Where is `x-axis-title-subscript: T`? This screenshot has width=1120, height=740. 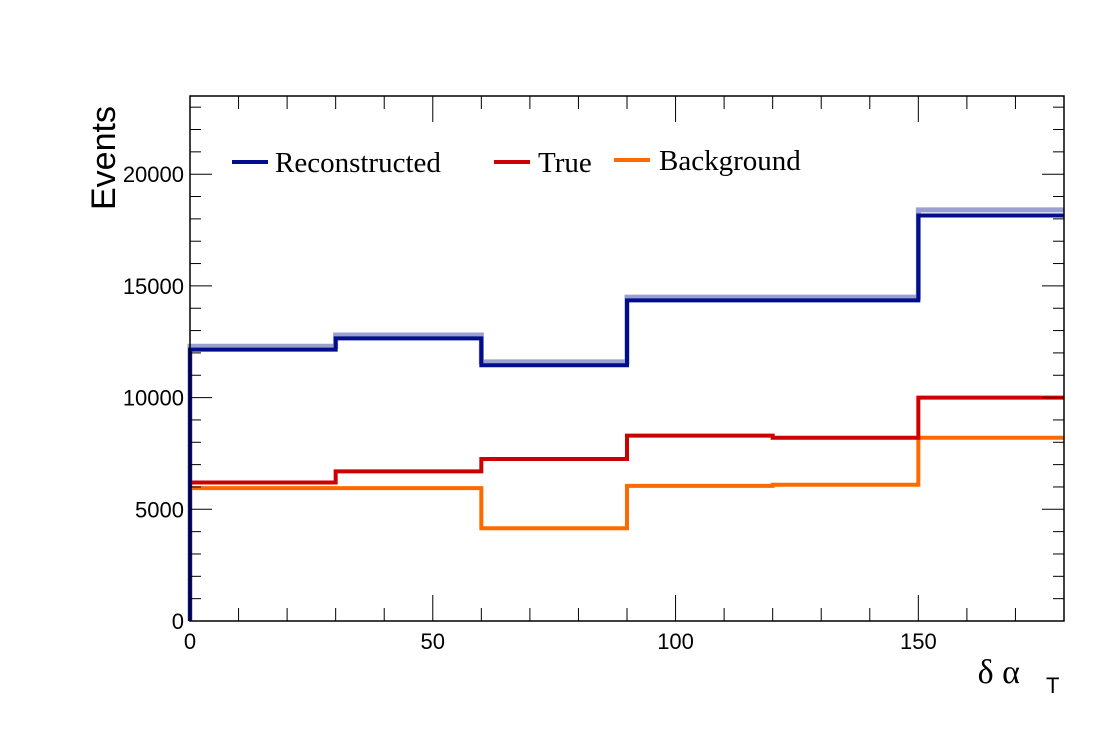 x-axis-title-subscript: T is located at coordinates (1052, 685).